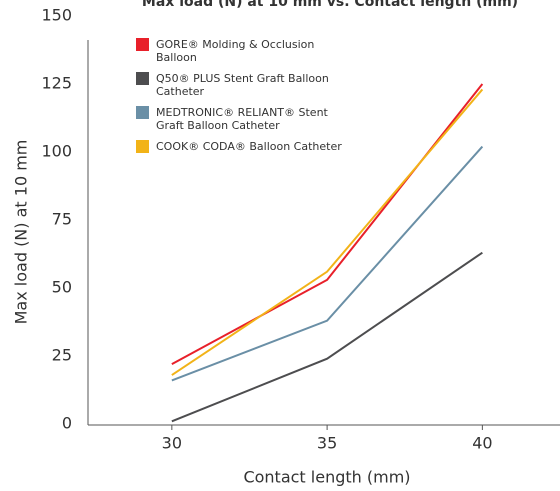  I want to click on y-tick-label: 0, so click(67, 423).